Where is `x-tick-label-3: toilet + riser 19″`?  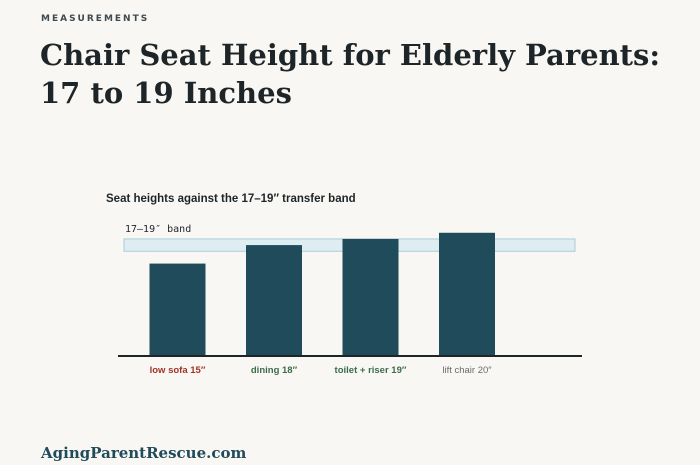 x-tick-label-3: toilet + riser 19″ is located at coordinates (371, 370).